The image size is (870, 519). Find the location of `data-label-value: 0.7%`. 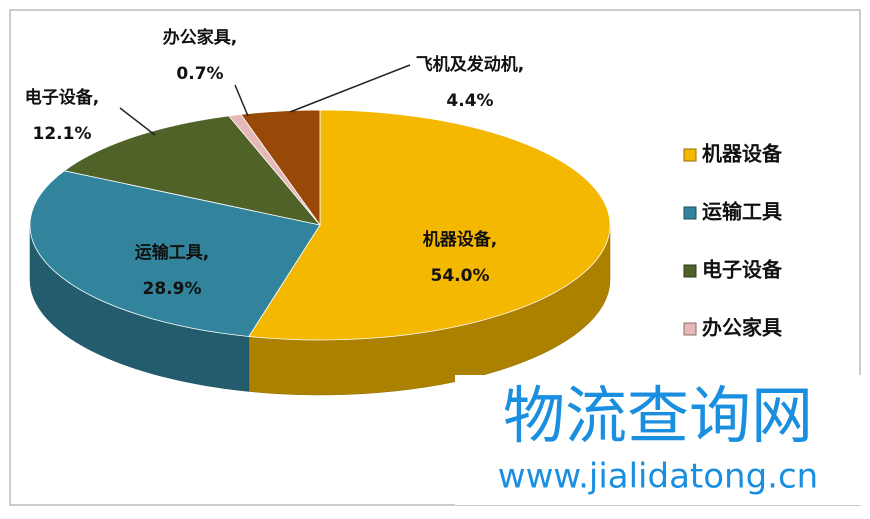

data-label-value: 0.7% is located at coordinates (199, 74).